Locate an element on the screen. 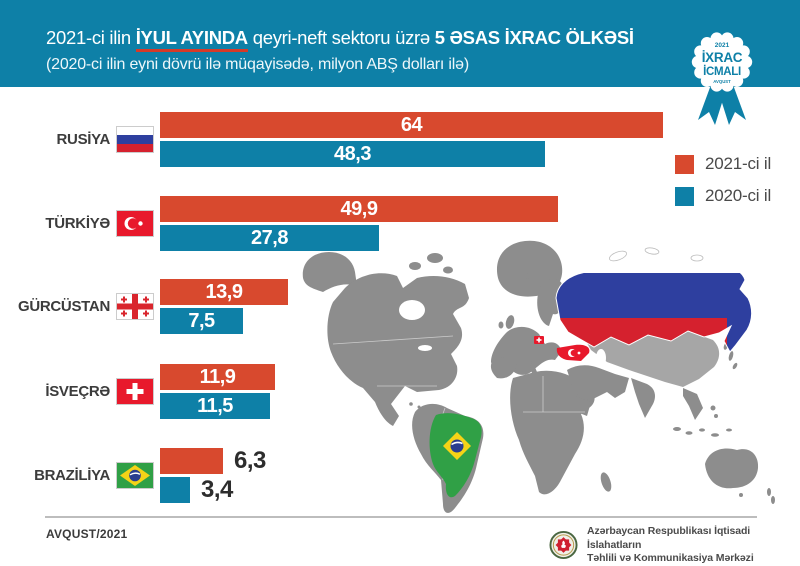 The width and height of the screenshot is (800, 566). country-label: BRAZİLİYA is located at coordinates (72, 475).